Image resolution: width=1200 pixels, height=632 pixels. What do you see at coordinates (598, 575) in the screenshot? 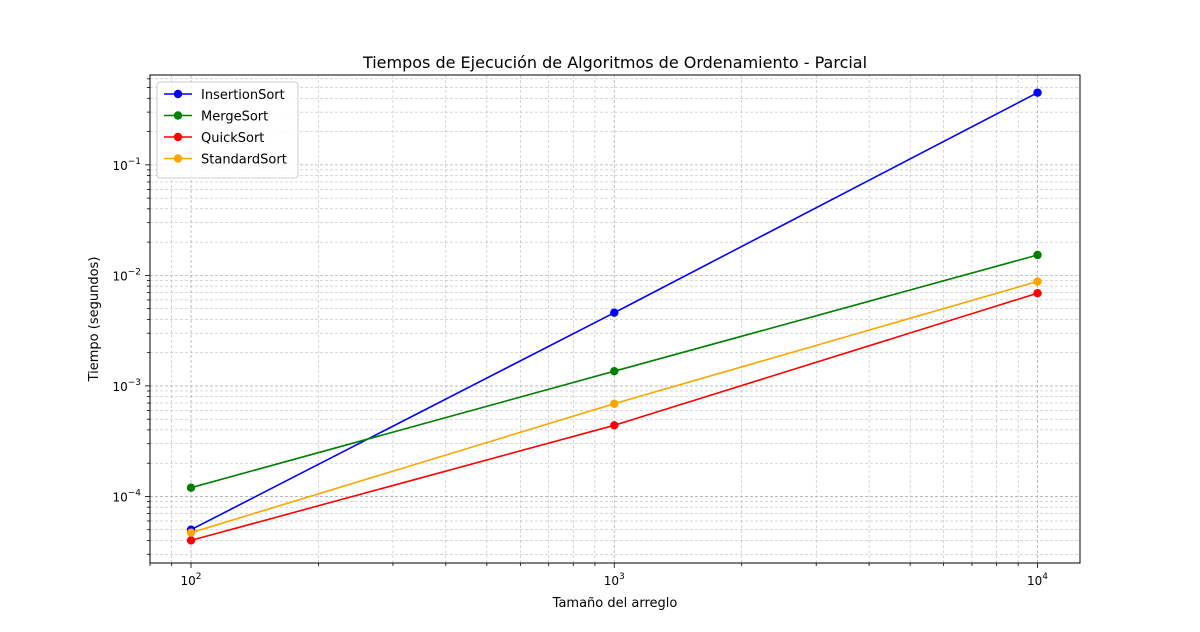
I see `x-axis: 10² 10³ 10⁴` at bounding box center [598, 575].